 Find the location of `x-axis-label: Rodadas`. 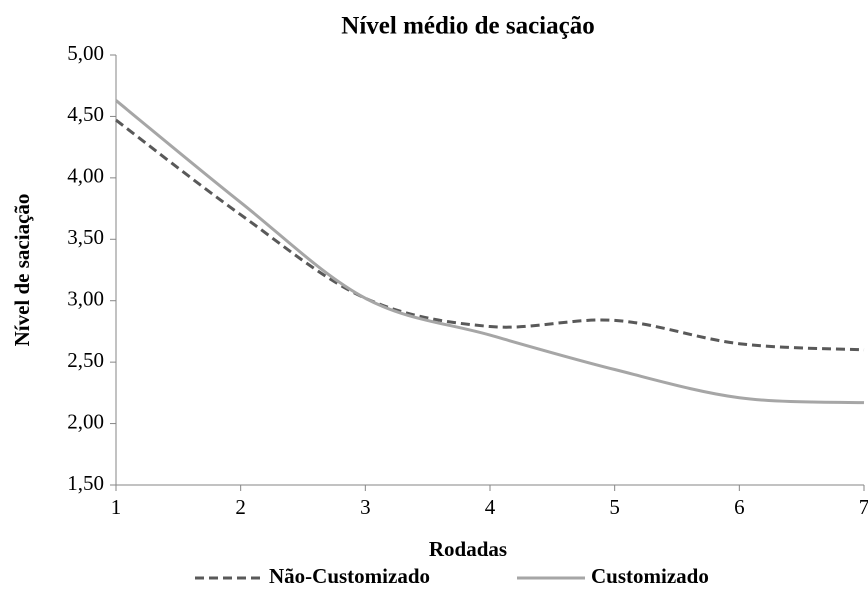

x-axis-label: Rodadas is located at coordinates (468, 549).